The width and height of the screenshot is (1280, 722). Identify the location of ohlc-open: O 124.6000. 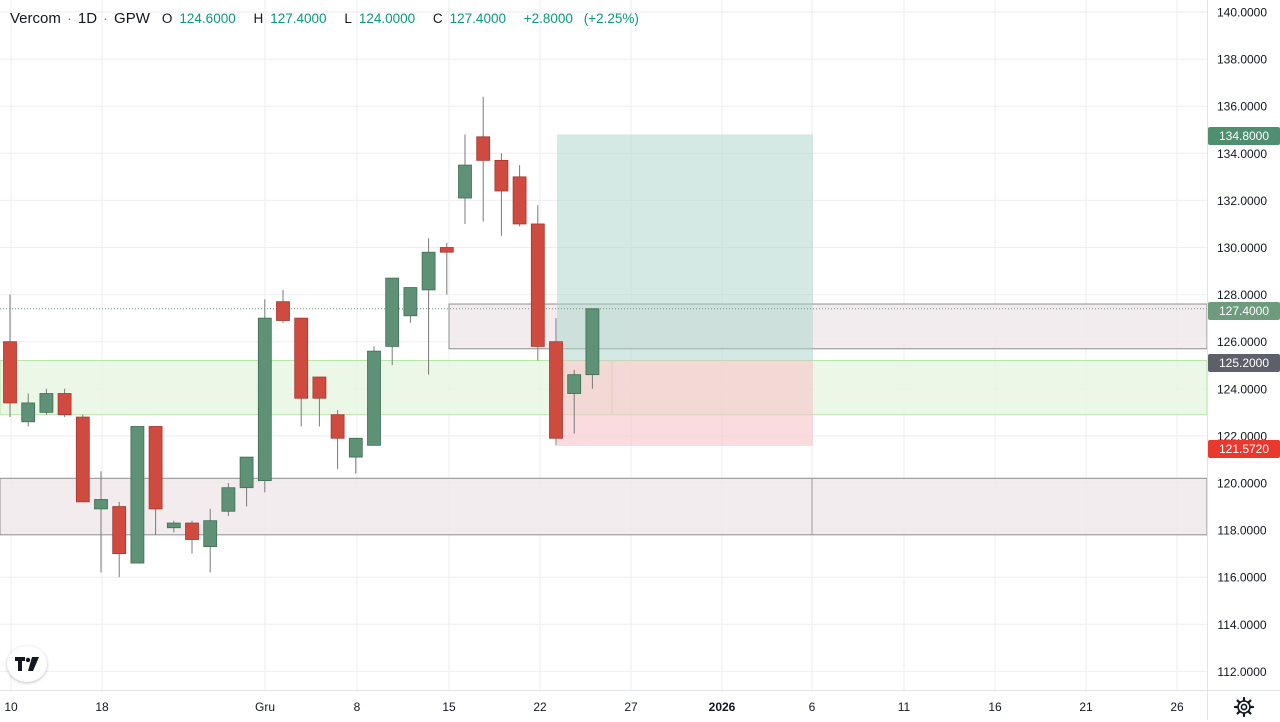
(198, 18).